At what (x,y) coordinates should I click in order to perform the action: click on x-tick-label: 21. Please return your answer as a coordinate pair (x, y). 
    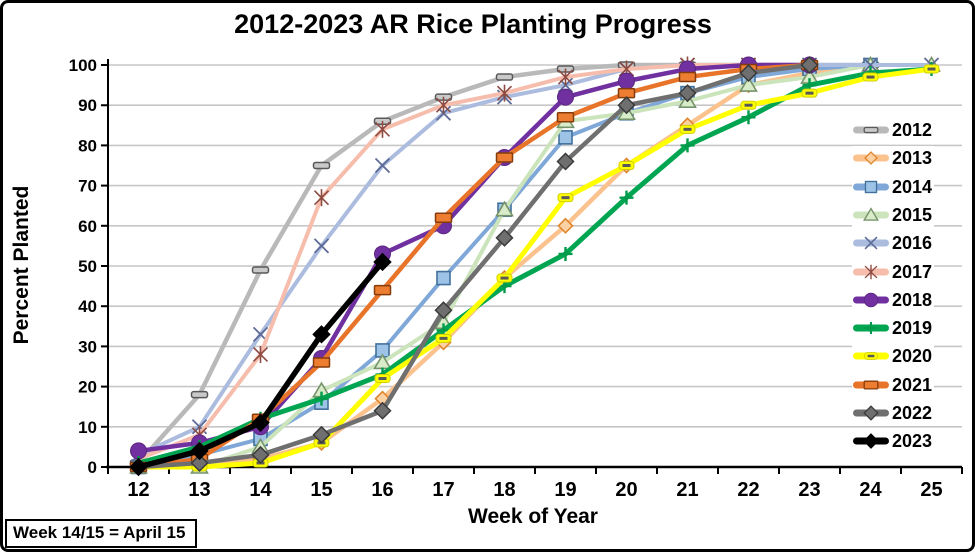
    Looking at the image, I should click on (687, 490).